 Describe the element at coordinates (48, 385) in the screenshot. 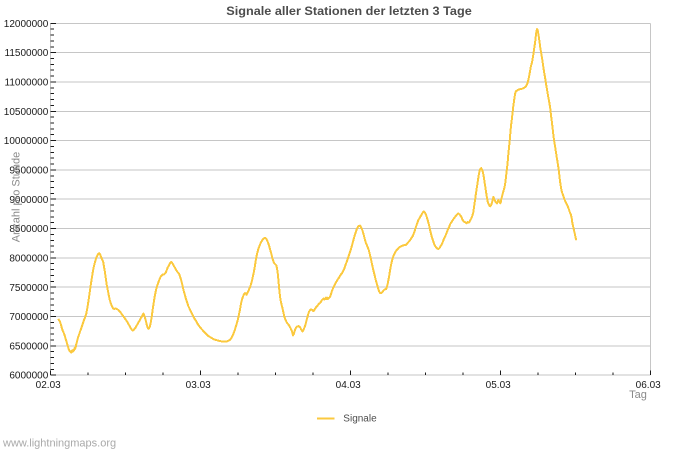

I see `svg-text: 02.03` at that location.